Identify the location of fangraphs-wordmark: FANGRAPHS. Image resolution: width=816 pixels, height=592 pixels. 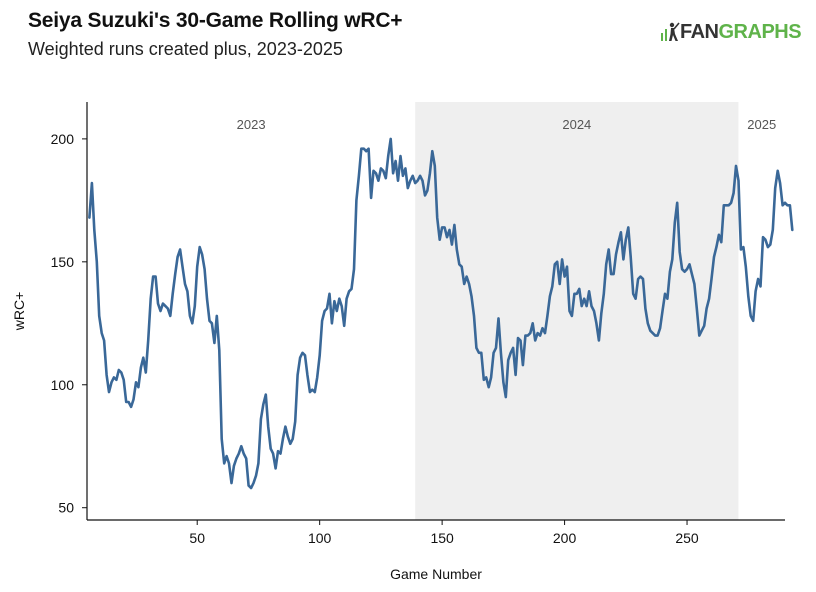
(741, 32).